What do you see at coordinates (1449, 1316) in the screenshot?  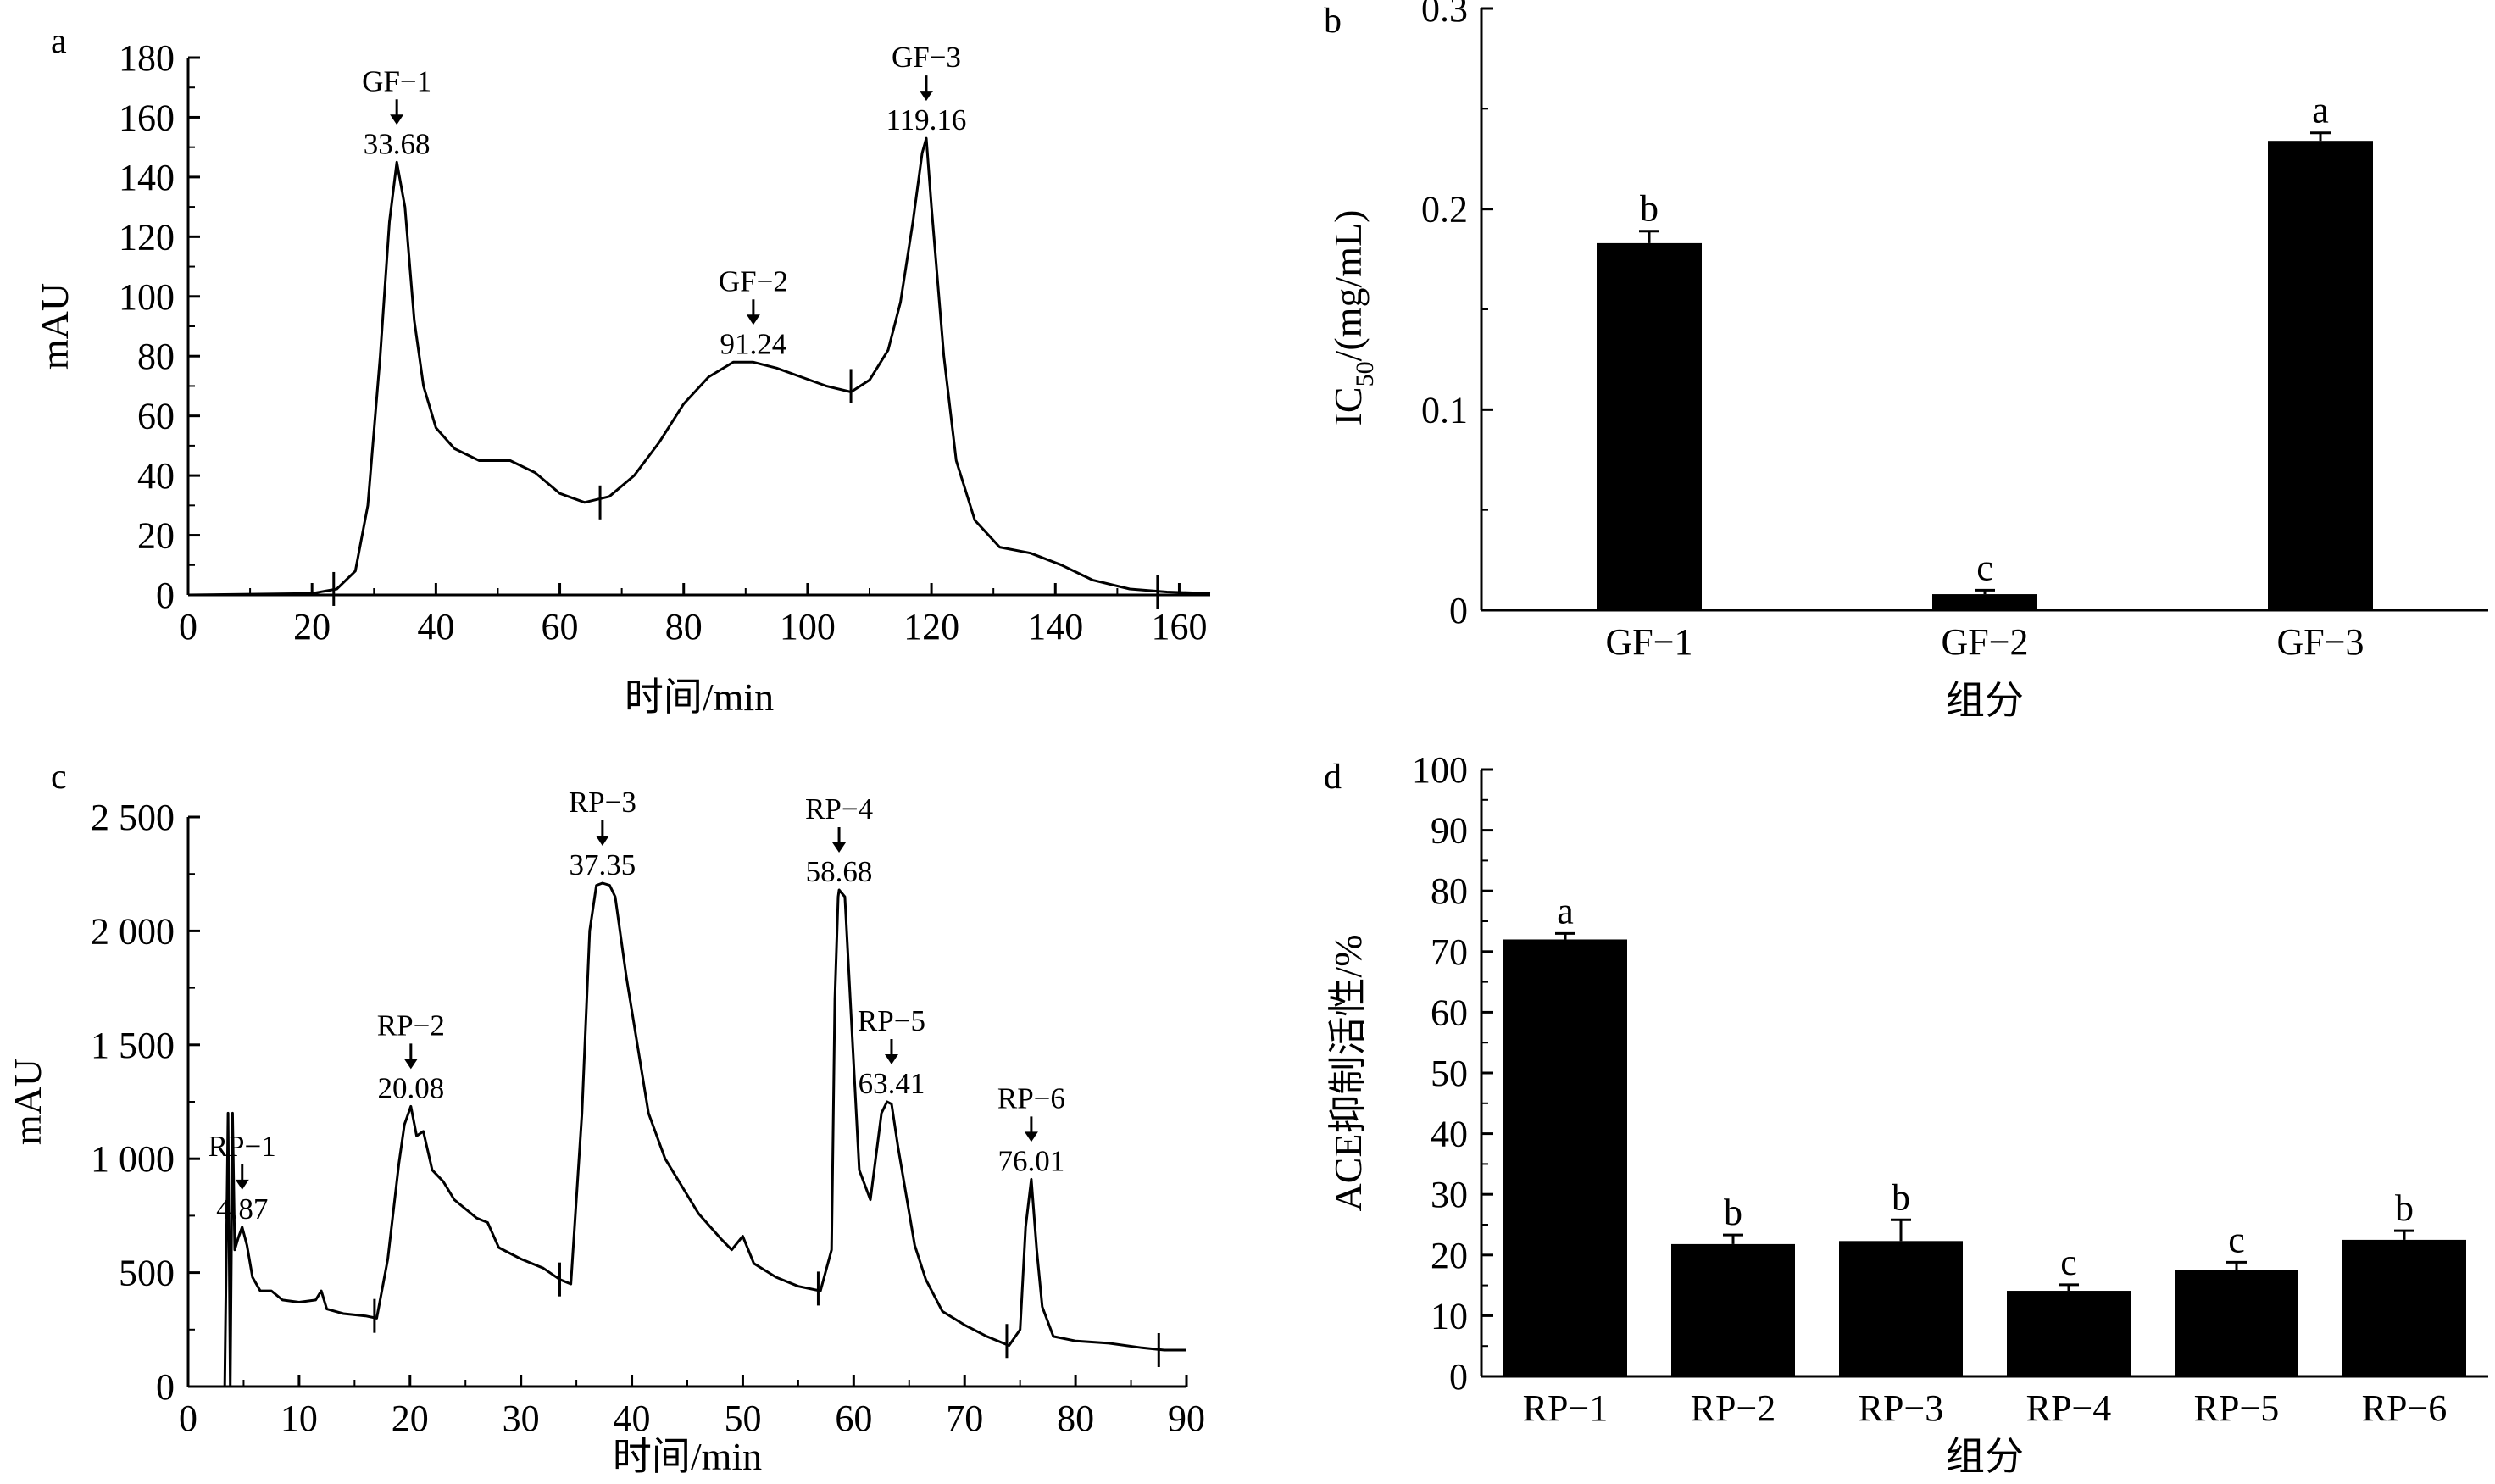 I see `y-tick-label: 10` at bounding box center [1449, 1316].